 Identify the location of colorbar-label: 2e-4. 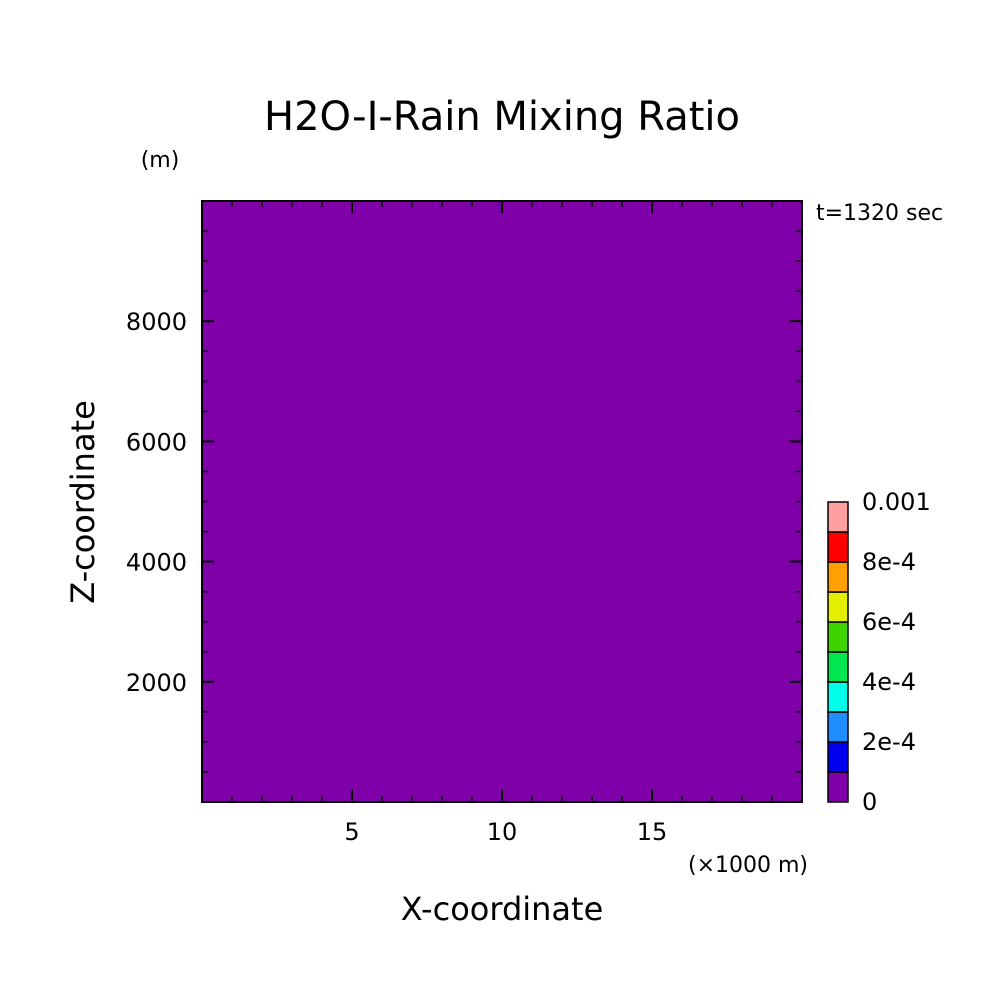
(889, 742).